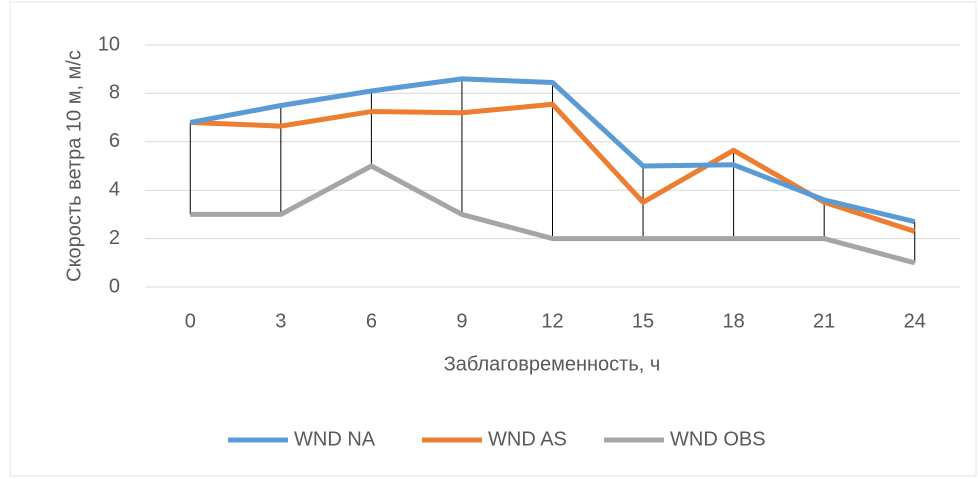 The image size is (978, 479). I want to click on x-tick-label: 18, so click(733, 321).